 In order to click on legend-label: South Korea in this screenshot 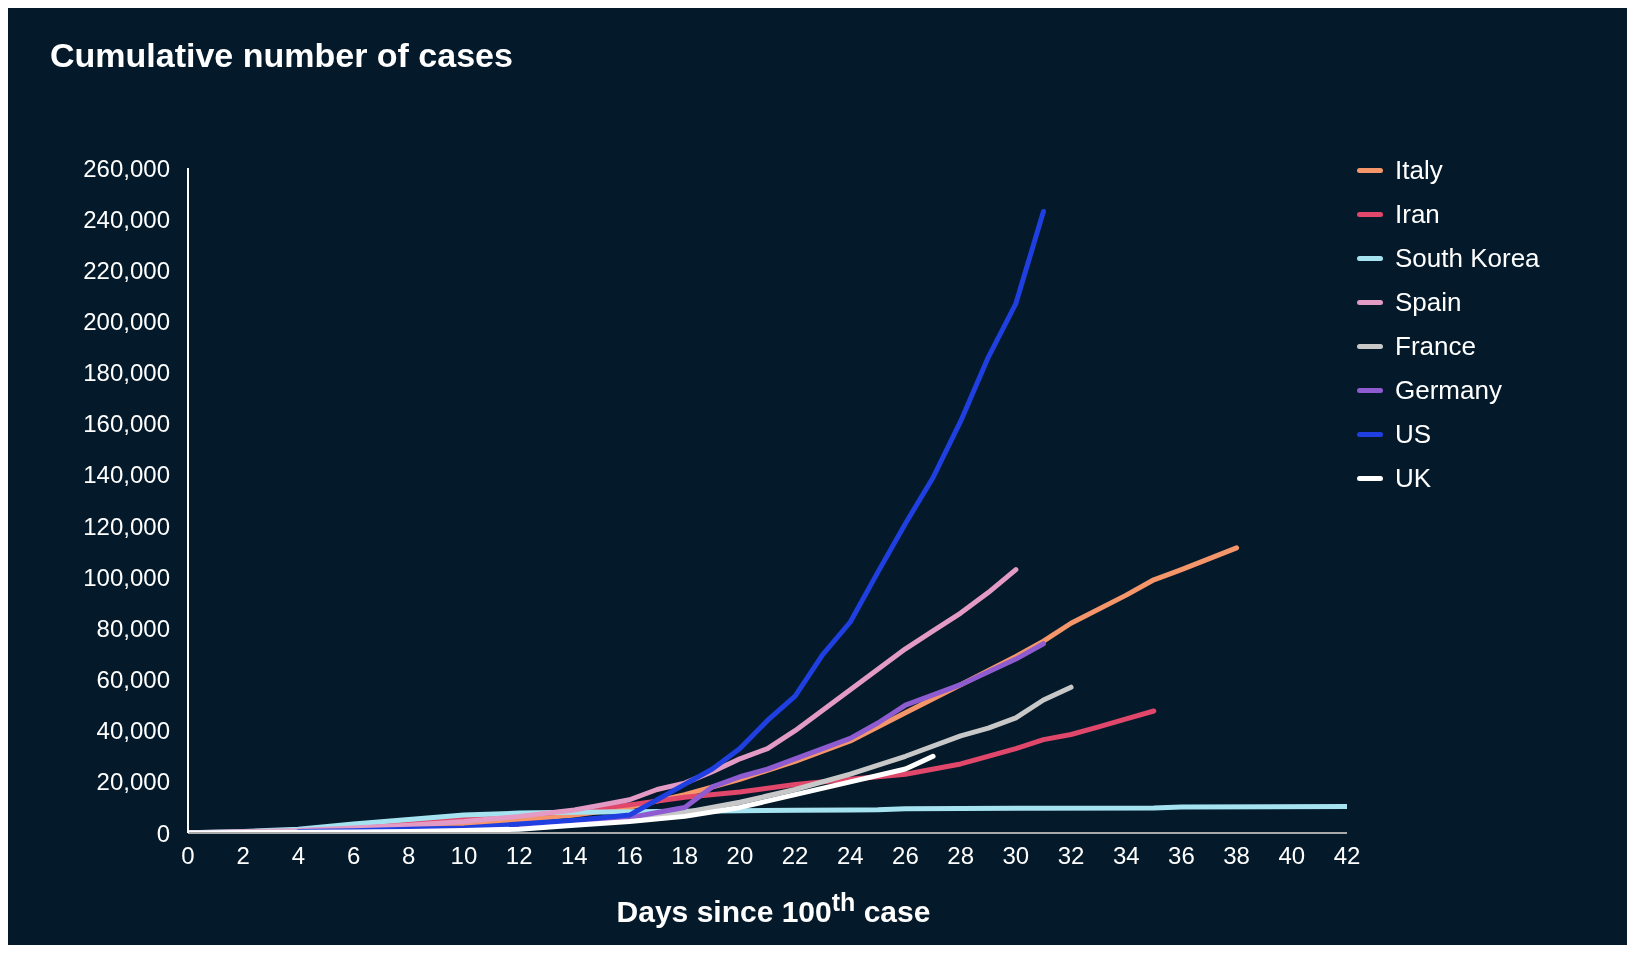, I will do `click(1467, 258)`.